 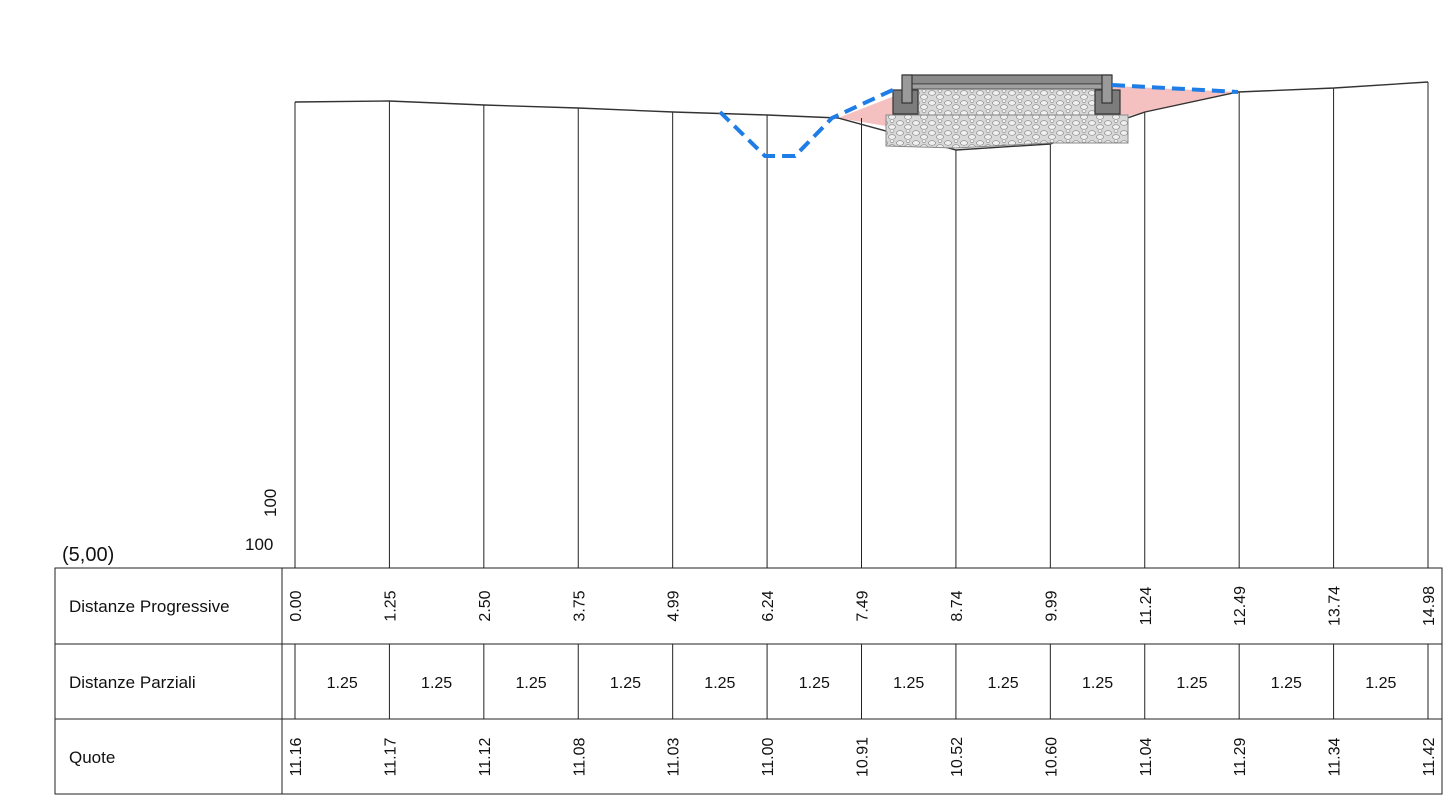 What do you see at coordinates (1429, 756) in the screenshot?
I see `elevation-value: 11.42` at bounding box center [1429, 756].